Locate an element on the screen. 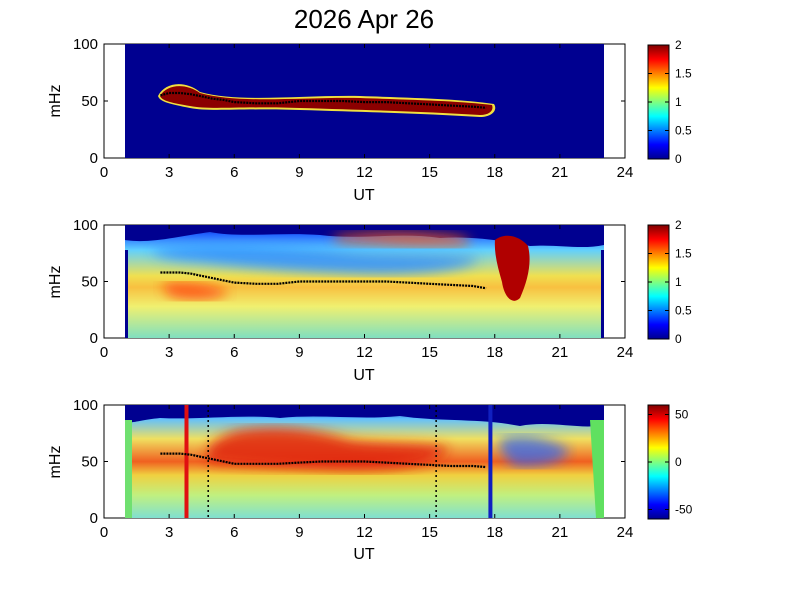 The image size is (801, 600). feature-band-top is located at coordinates (326, 100).